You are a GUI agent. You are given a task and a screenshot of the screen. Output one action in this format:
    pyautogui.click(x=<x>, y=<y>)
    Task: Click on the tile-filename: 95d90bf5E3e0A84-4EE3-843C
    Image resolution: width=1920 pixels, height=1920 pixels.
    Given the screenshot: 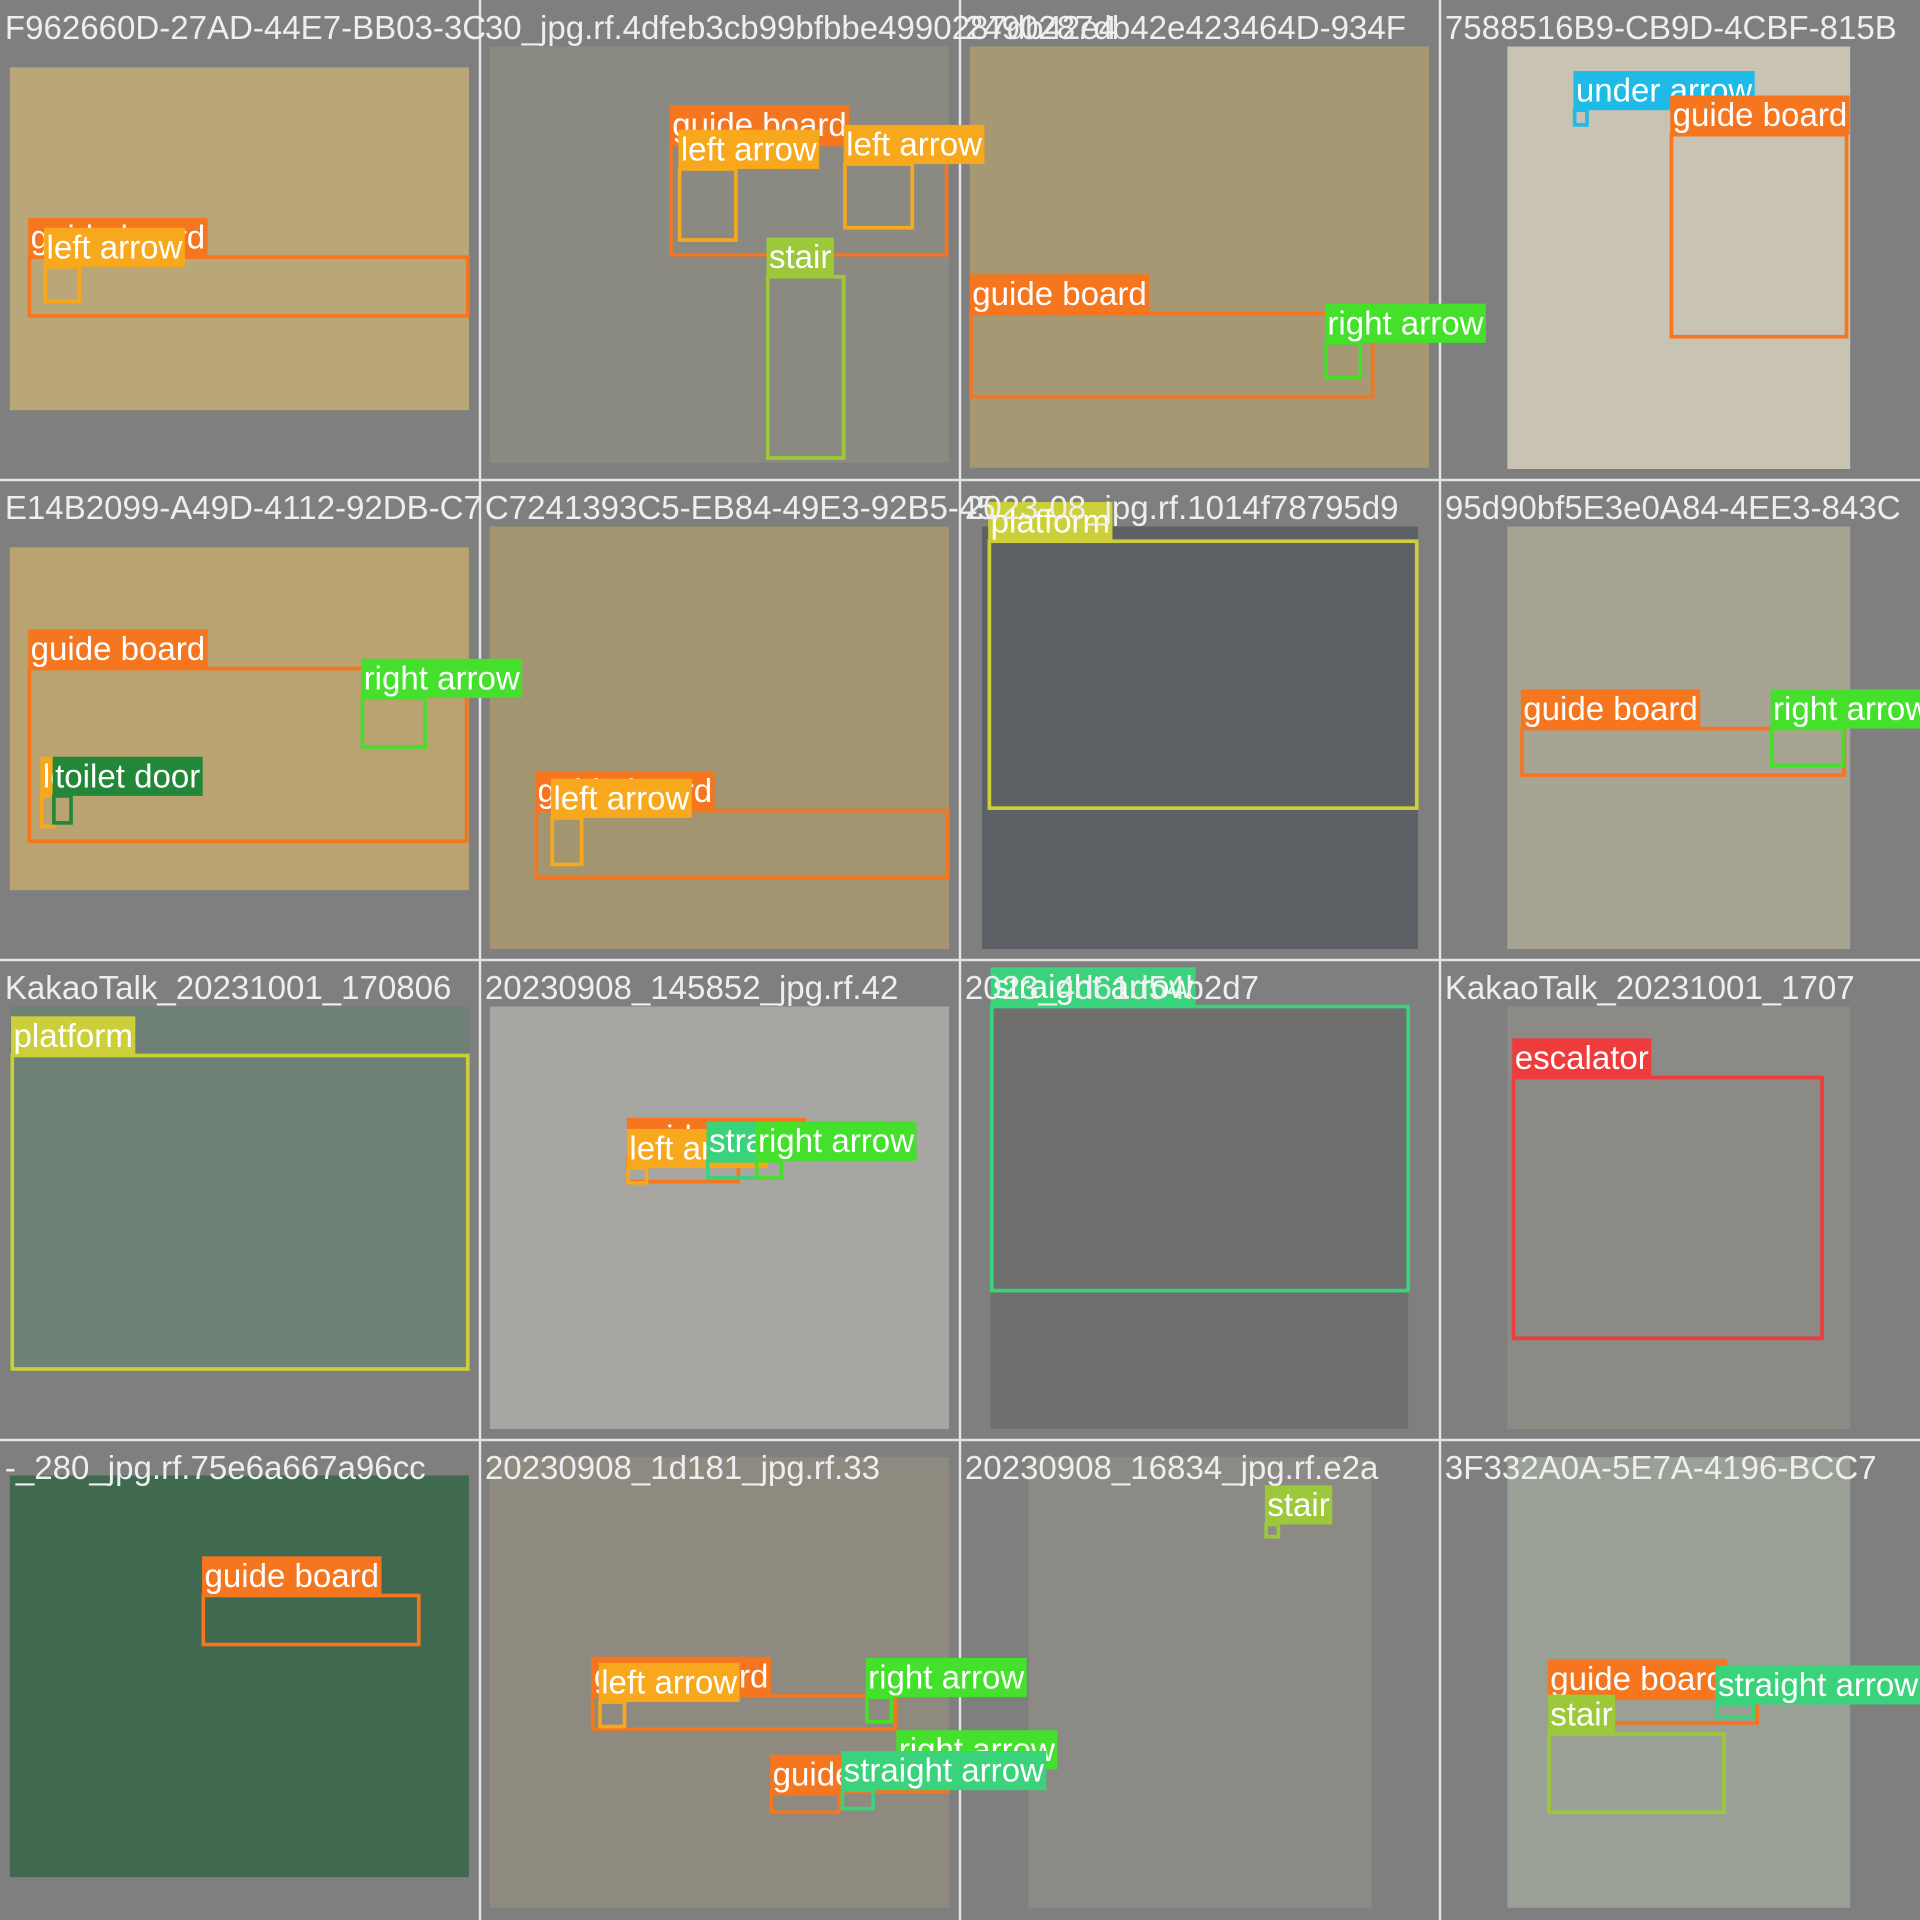 What is the action you would take?
    pyautogui.click(x=1673, y=508)
    